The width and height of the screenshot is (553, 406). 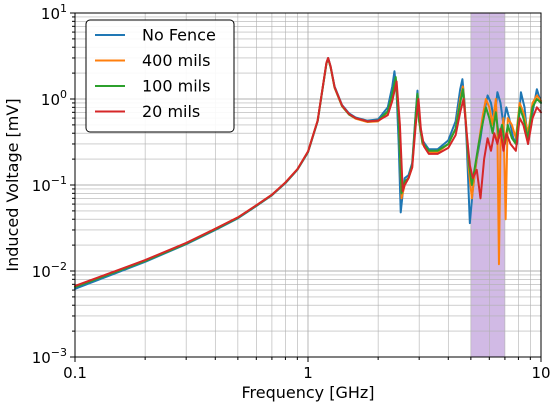 I want to click on y-axis-label: Induced Voltage [mV], so click(x=12, y=184).